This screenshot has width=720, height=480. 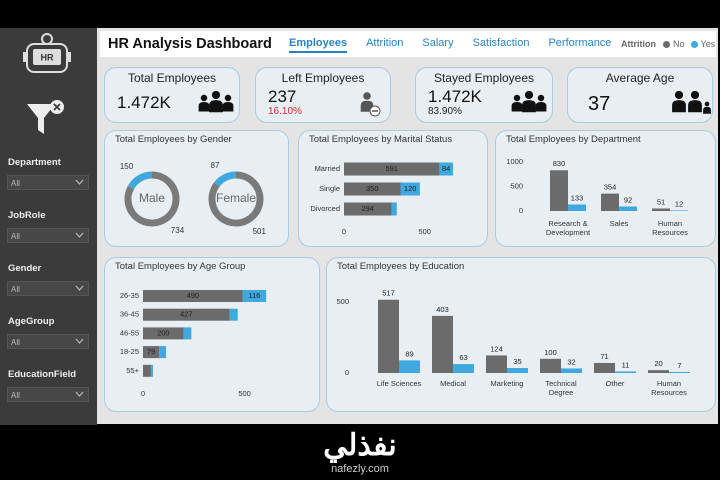 What do you see at coordinates (640, 95) in the screenshot?
I see `kpi-card: Average Age 37` at bounding box center [640, 95].